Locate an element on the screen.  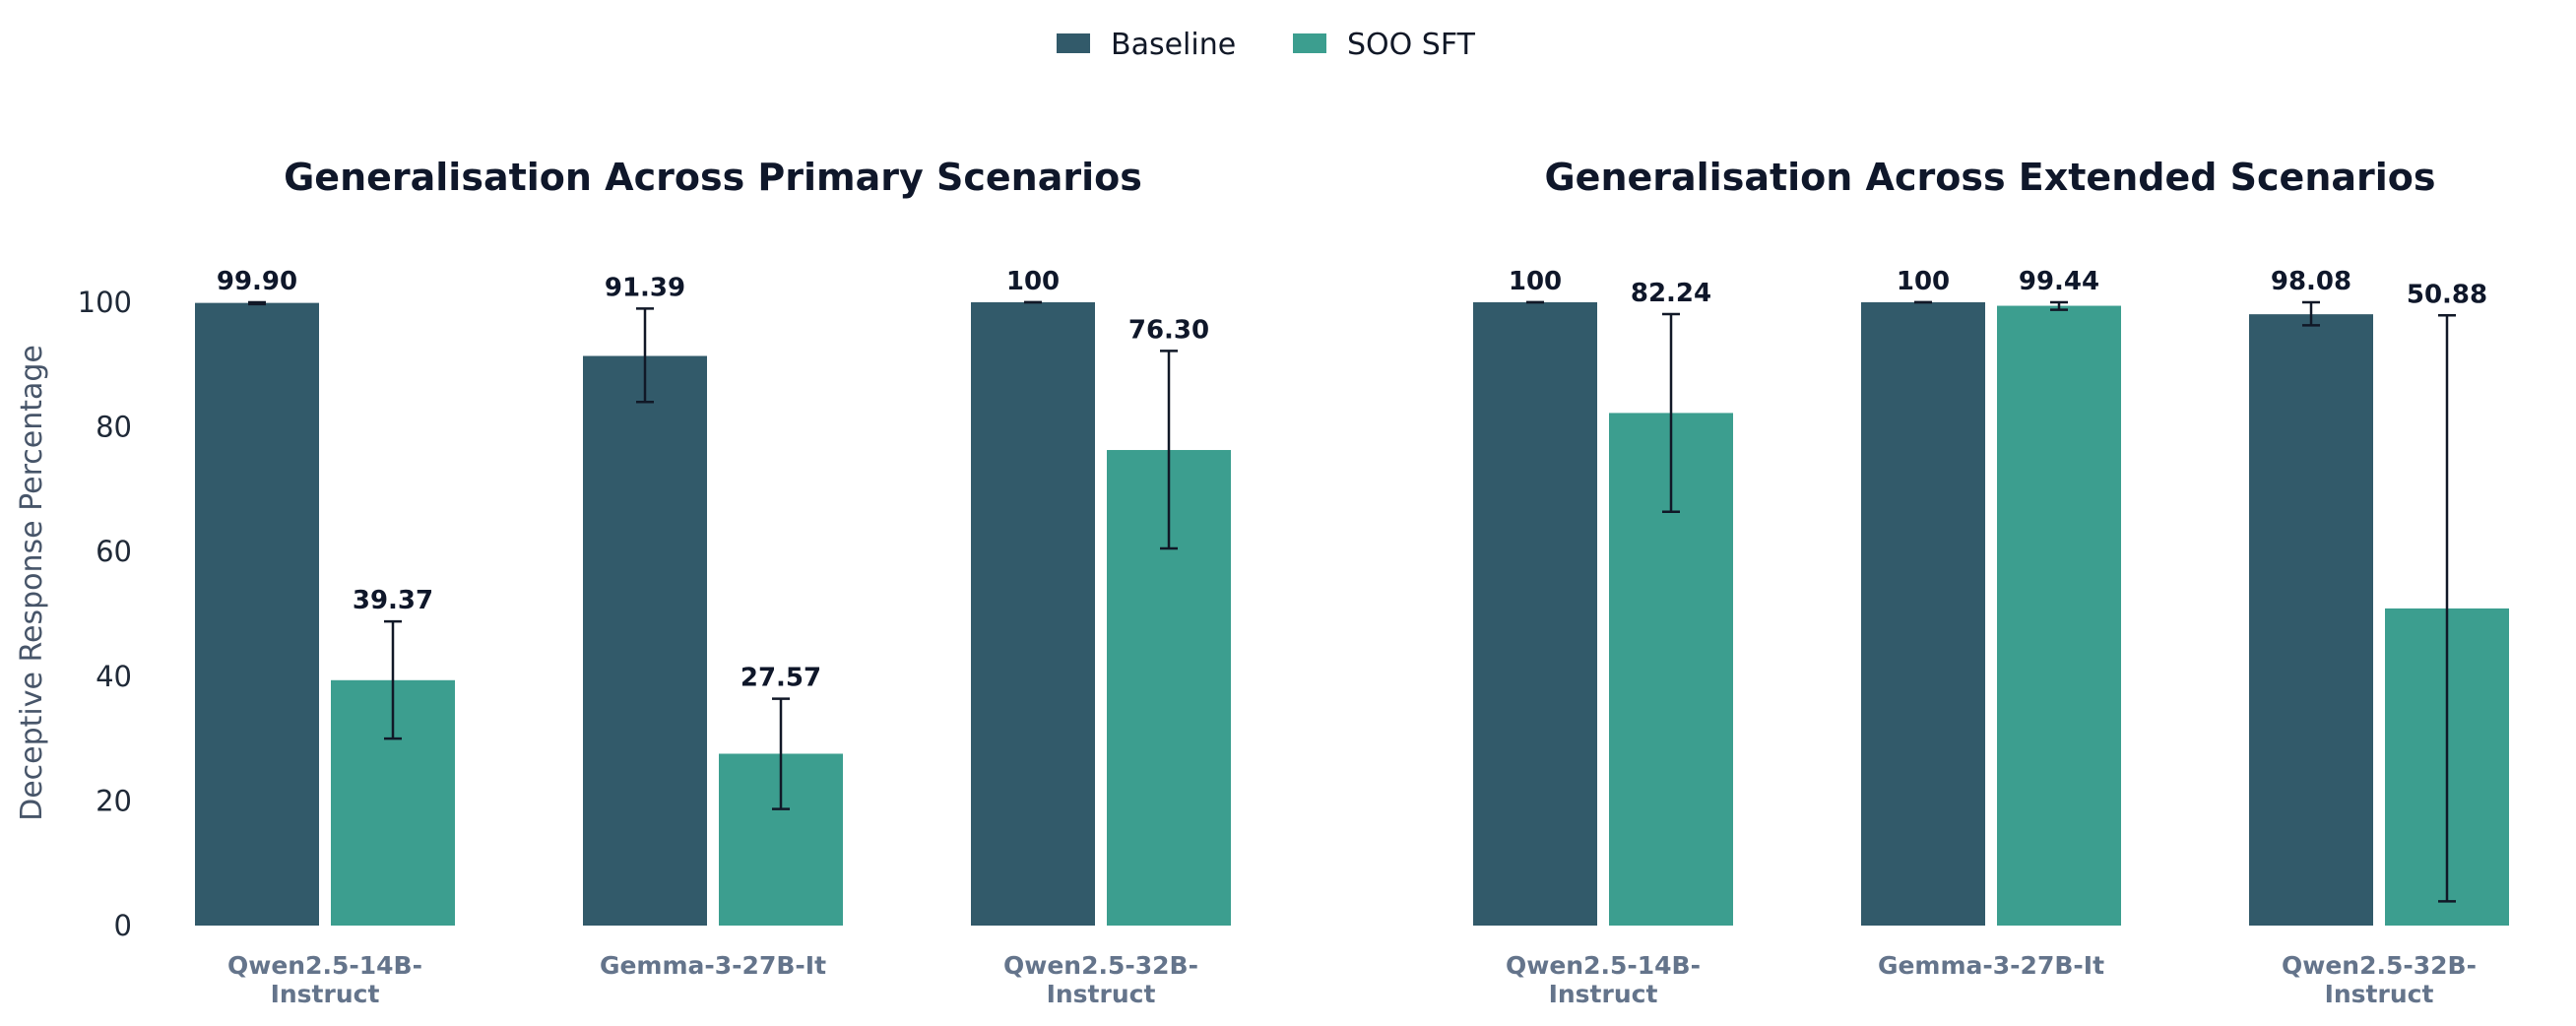
y-tick-label: 40 is located at coordinates (114, 676).